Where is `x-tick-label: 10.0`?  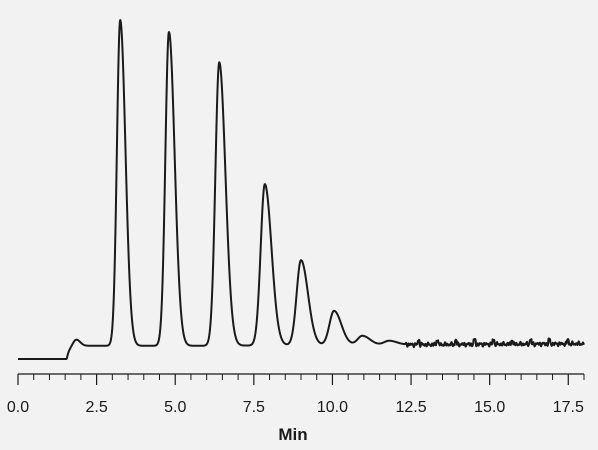 x-tick-label: 10.0 is located at coordinates (332, 407).